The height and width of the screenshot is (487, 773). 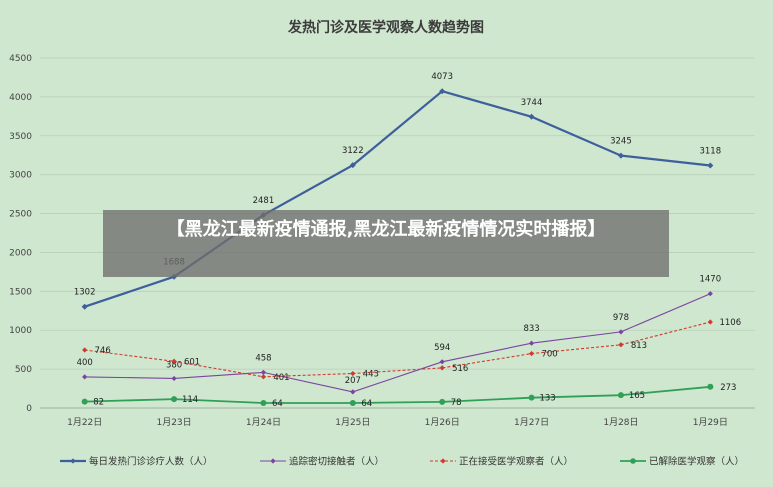 I want to click on data-label: 700, so click(x=549, y=355).